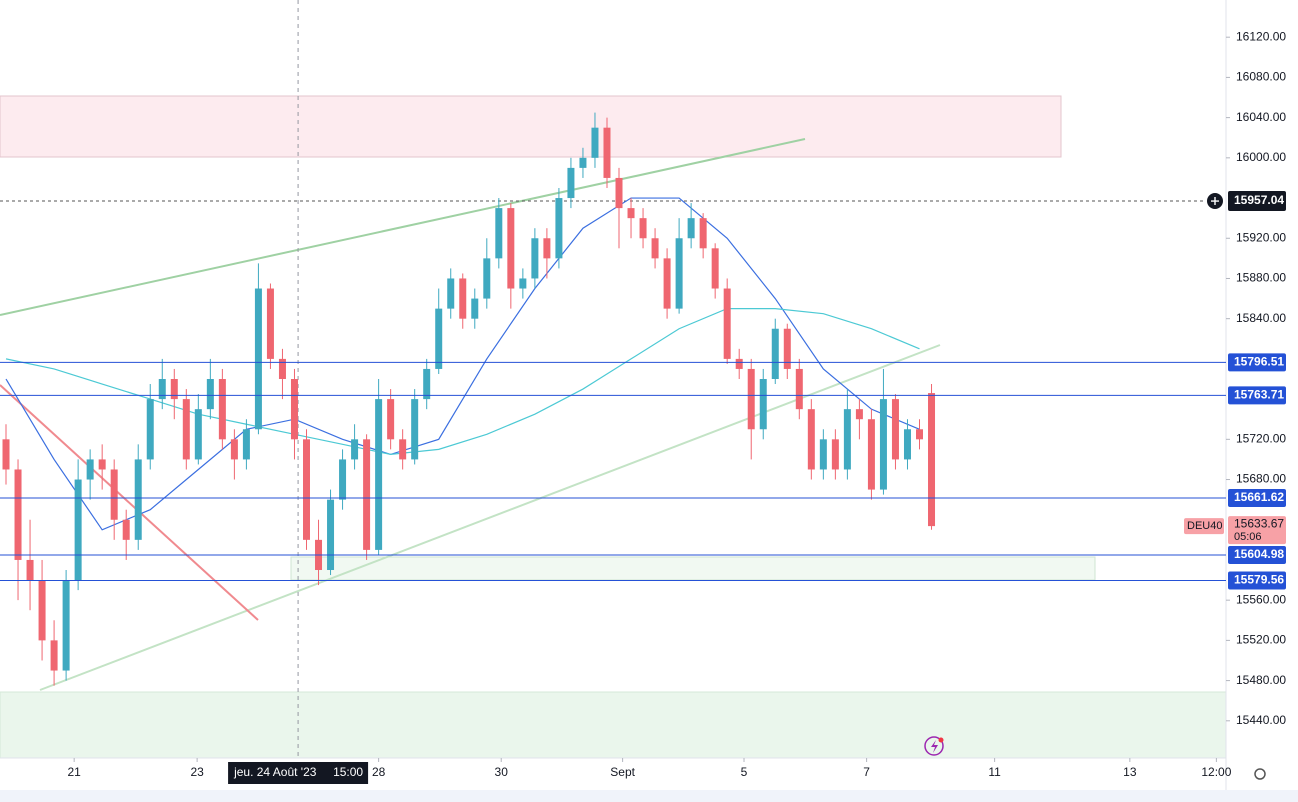  I want to click on price-tag-label: 15796.51, so click(1259, 362).